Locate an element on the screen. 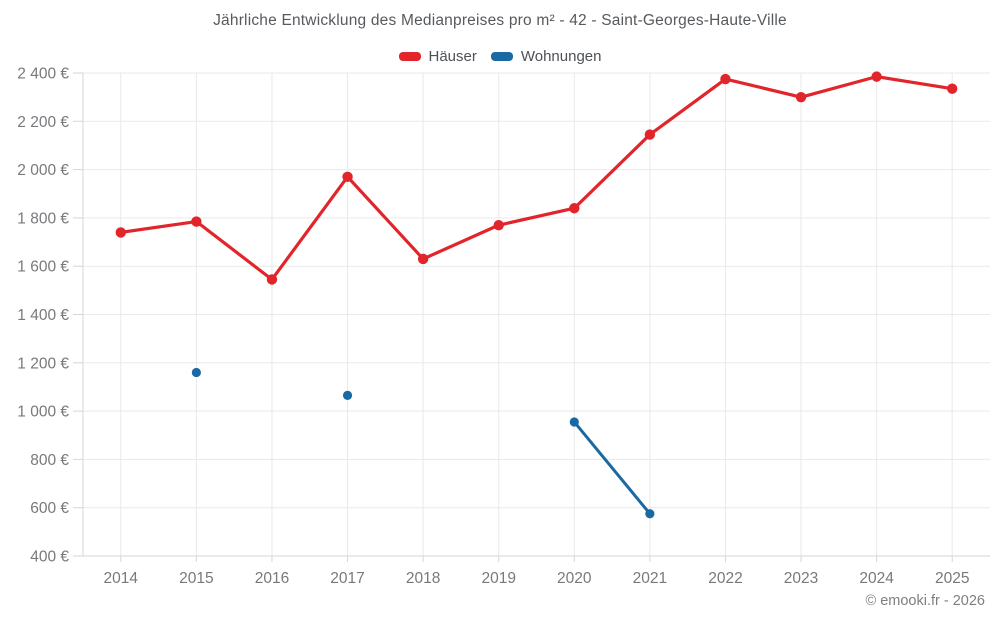 Image resolution: width=1000 pixels, height=625 pixels. legend-label-wohnungen: Wohnungen is located at coordinates (561, 56).